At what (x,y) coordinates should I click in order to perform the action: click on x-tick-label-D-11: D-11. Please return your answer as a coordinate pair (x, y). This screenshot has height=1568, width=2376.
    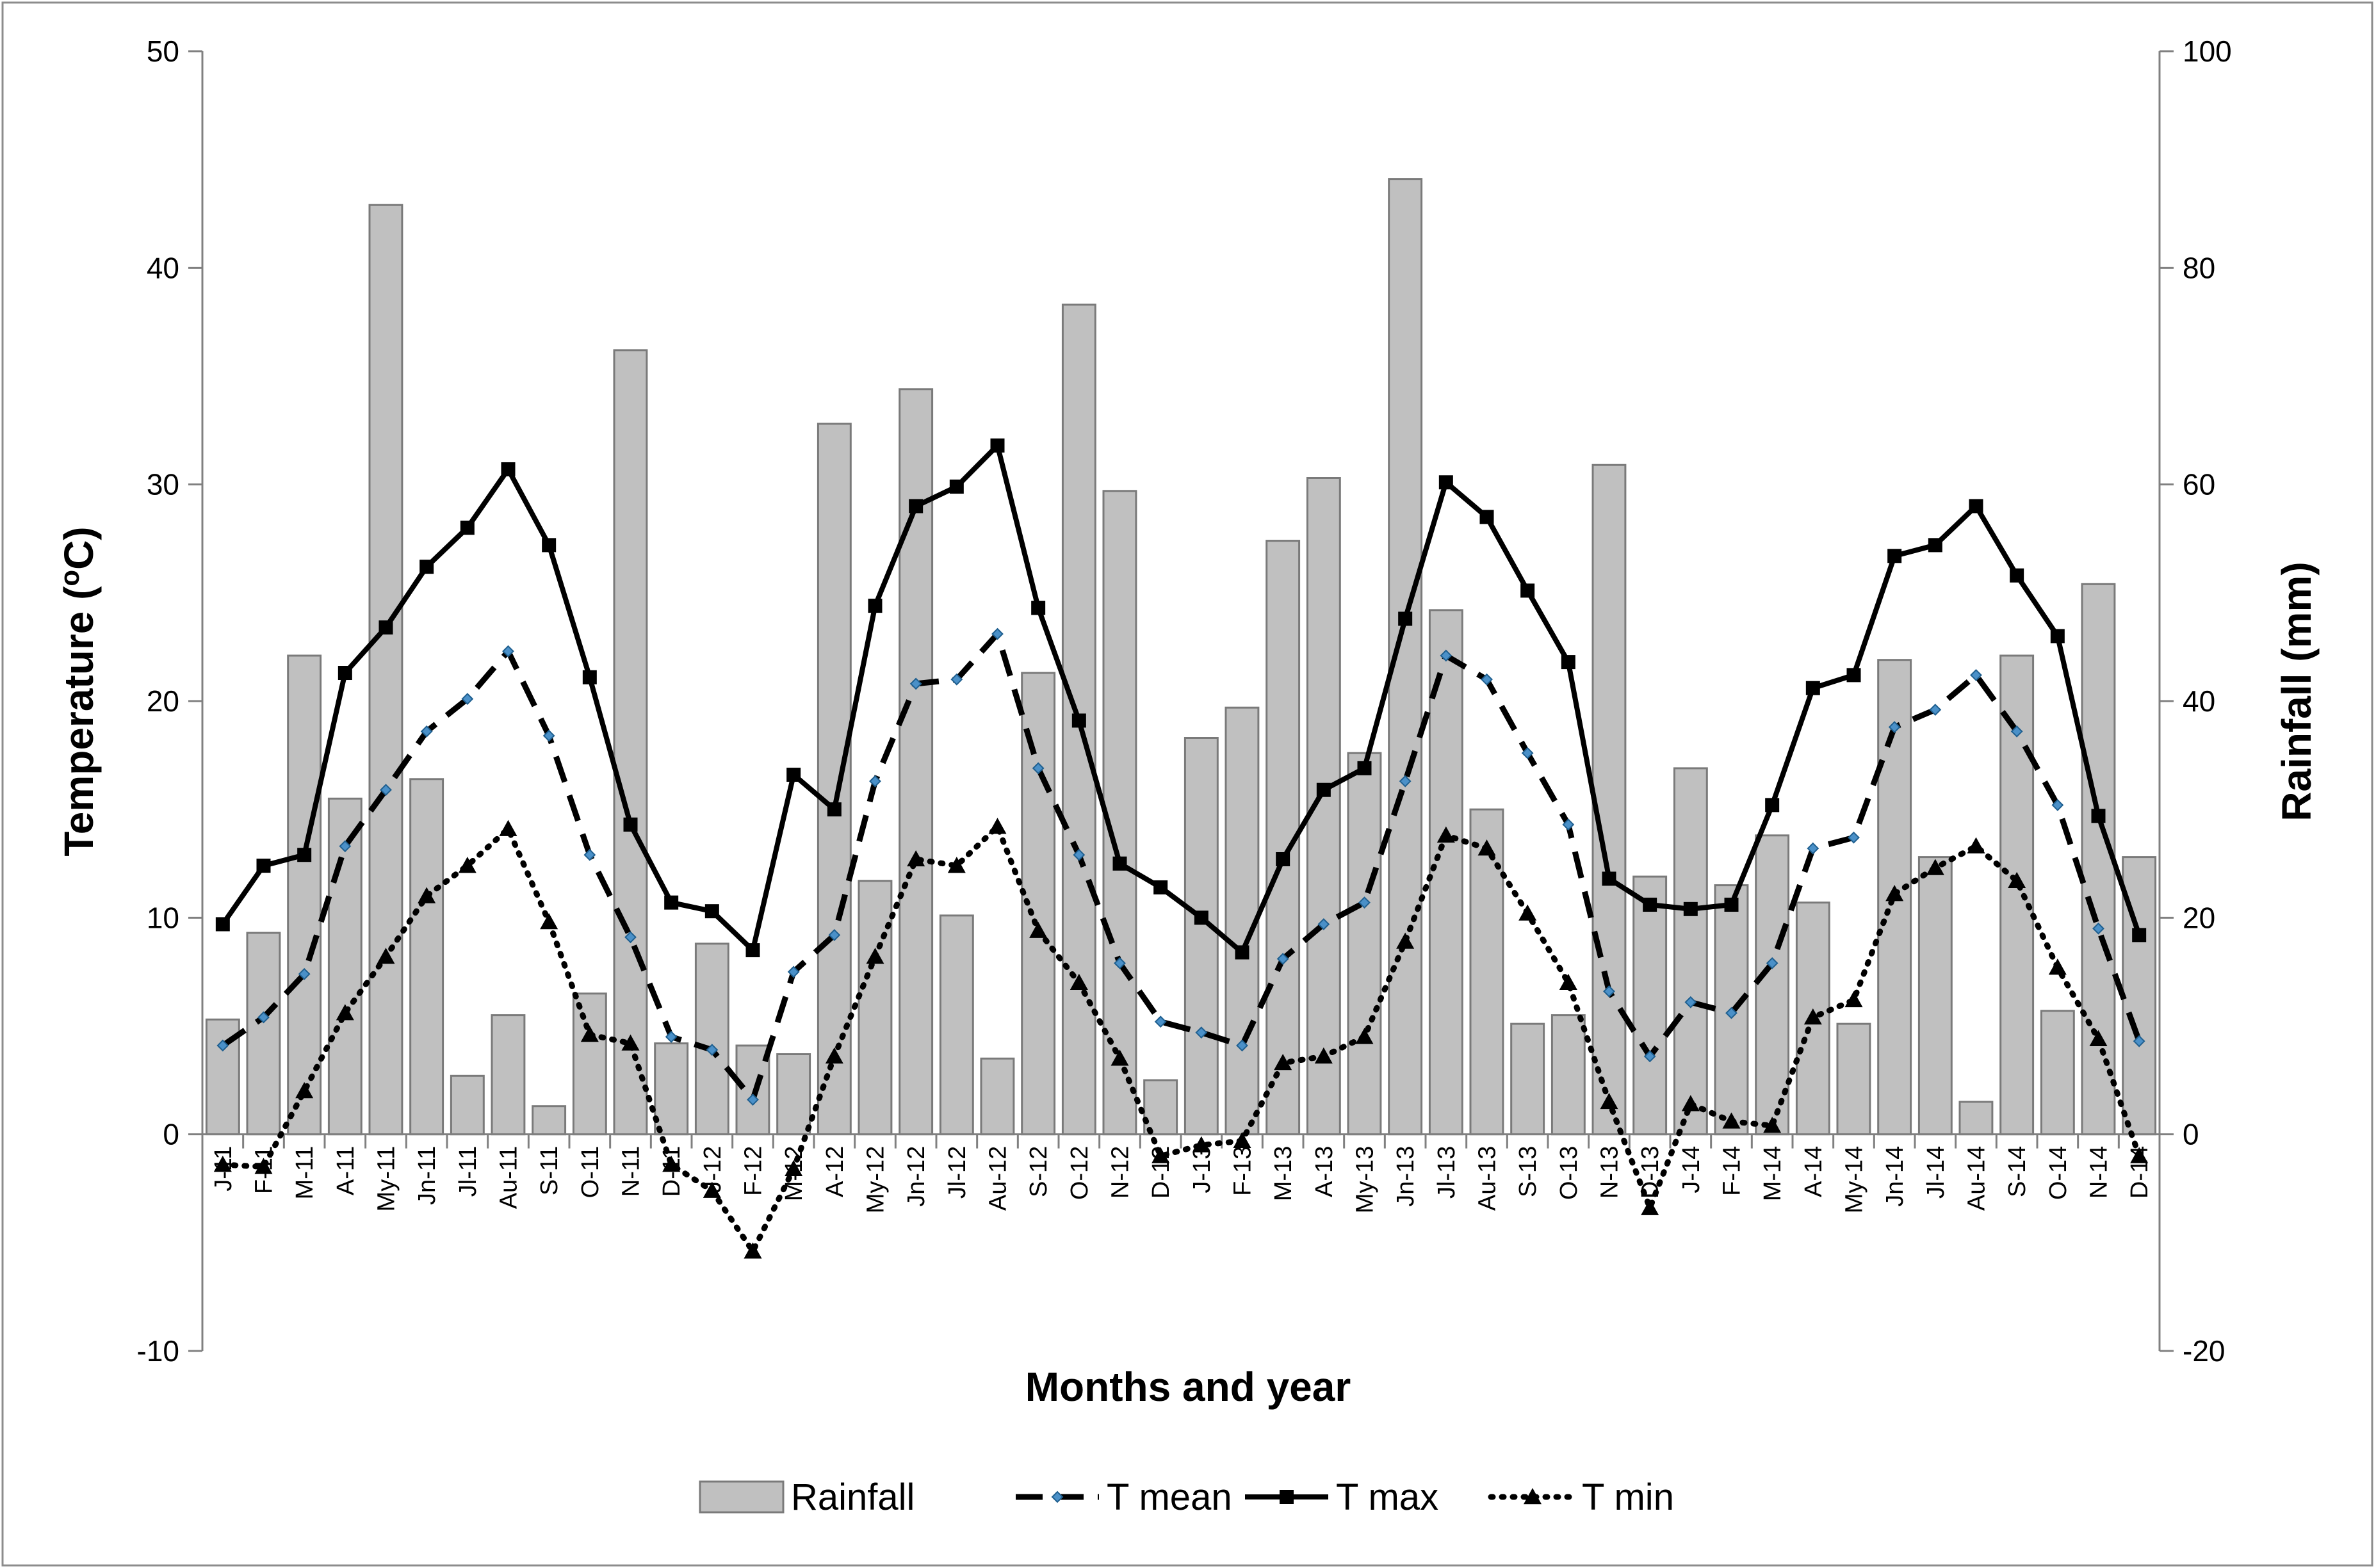
    Looking at the image, I should click on (671, 1171).